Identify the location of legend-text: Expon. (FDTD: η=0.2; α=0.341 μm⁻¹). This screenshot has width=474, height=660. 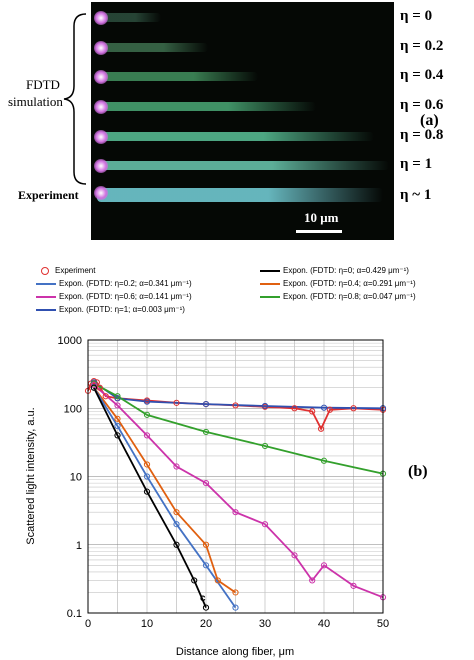
(125, 283).